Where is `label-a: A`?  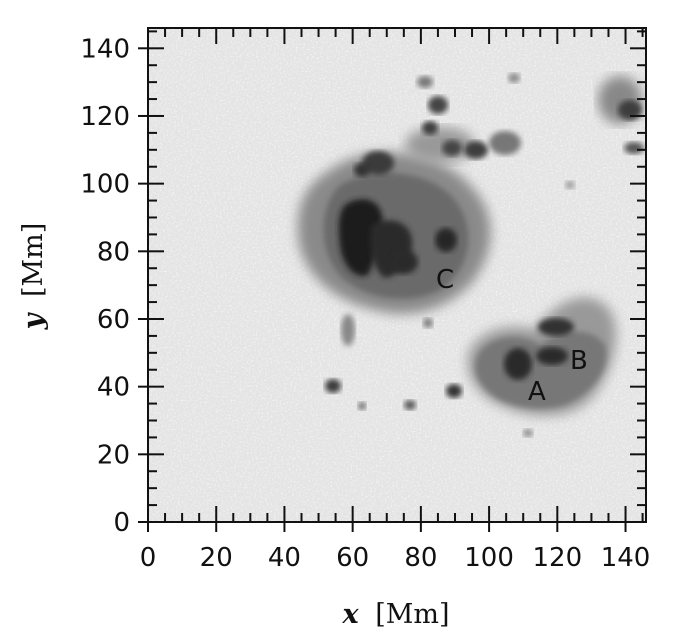
label-a: A is located at coordinates (537, 392).